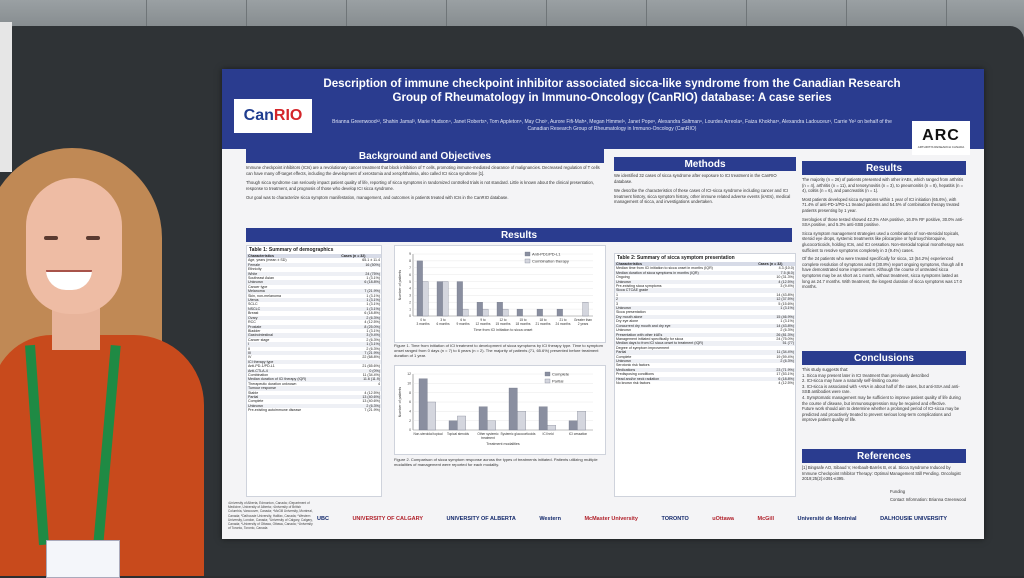  Describe the element at coordinates (323, 519) in the screenshot. I see `ubc-logo: UBC` at that location.